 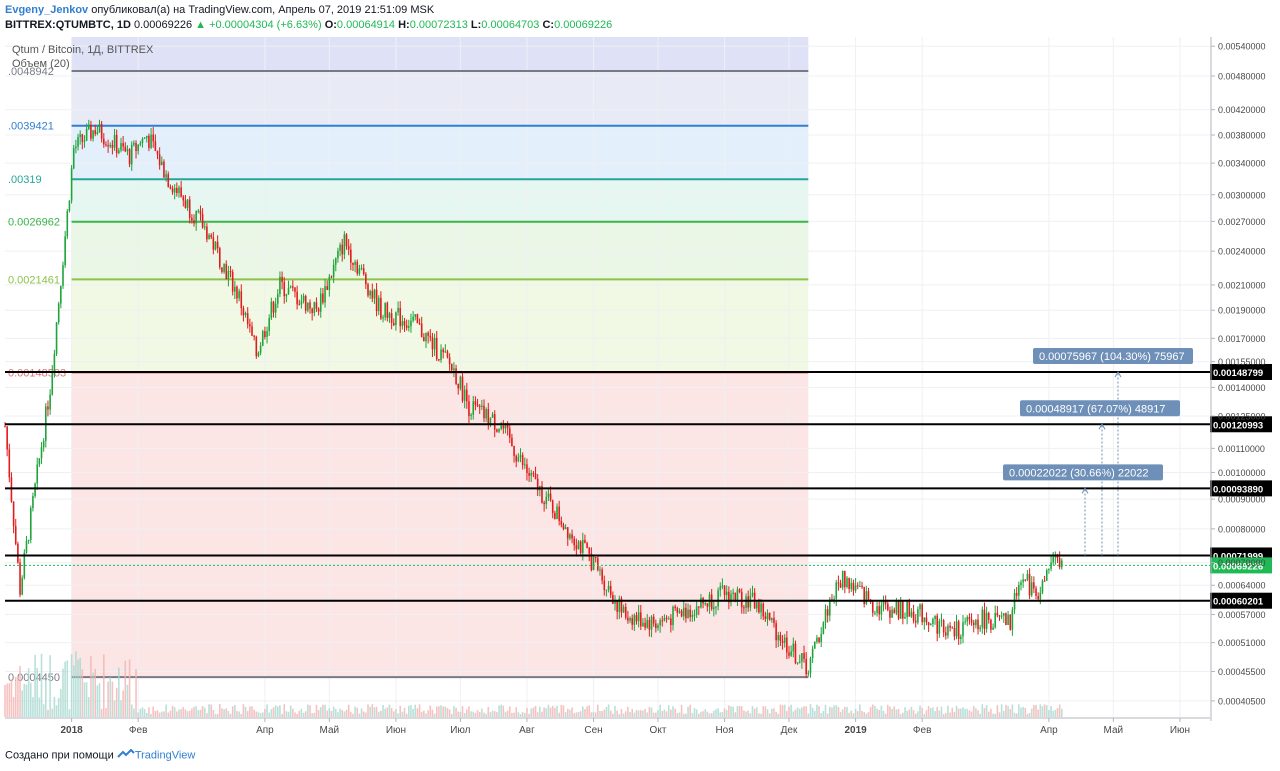 What do you see at coordinates (47, 10) in the screenshot?
I see `author-name: Evgeny_Jenkov` at bounding box center [47, 10].